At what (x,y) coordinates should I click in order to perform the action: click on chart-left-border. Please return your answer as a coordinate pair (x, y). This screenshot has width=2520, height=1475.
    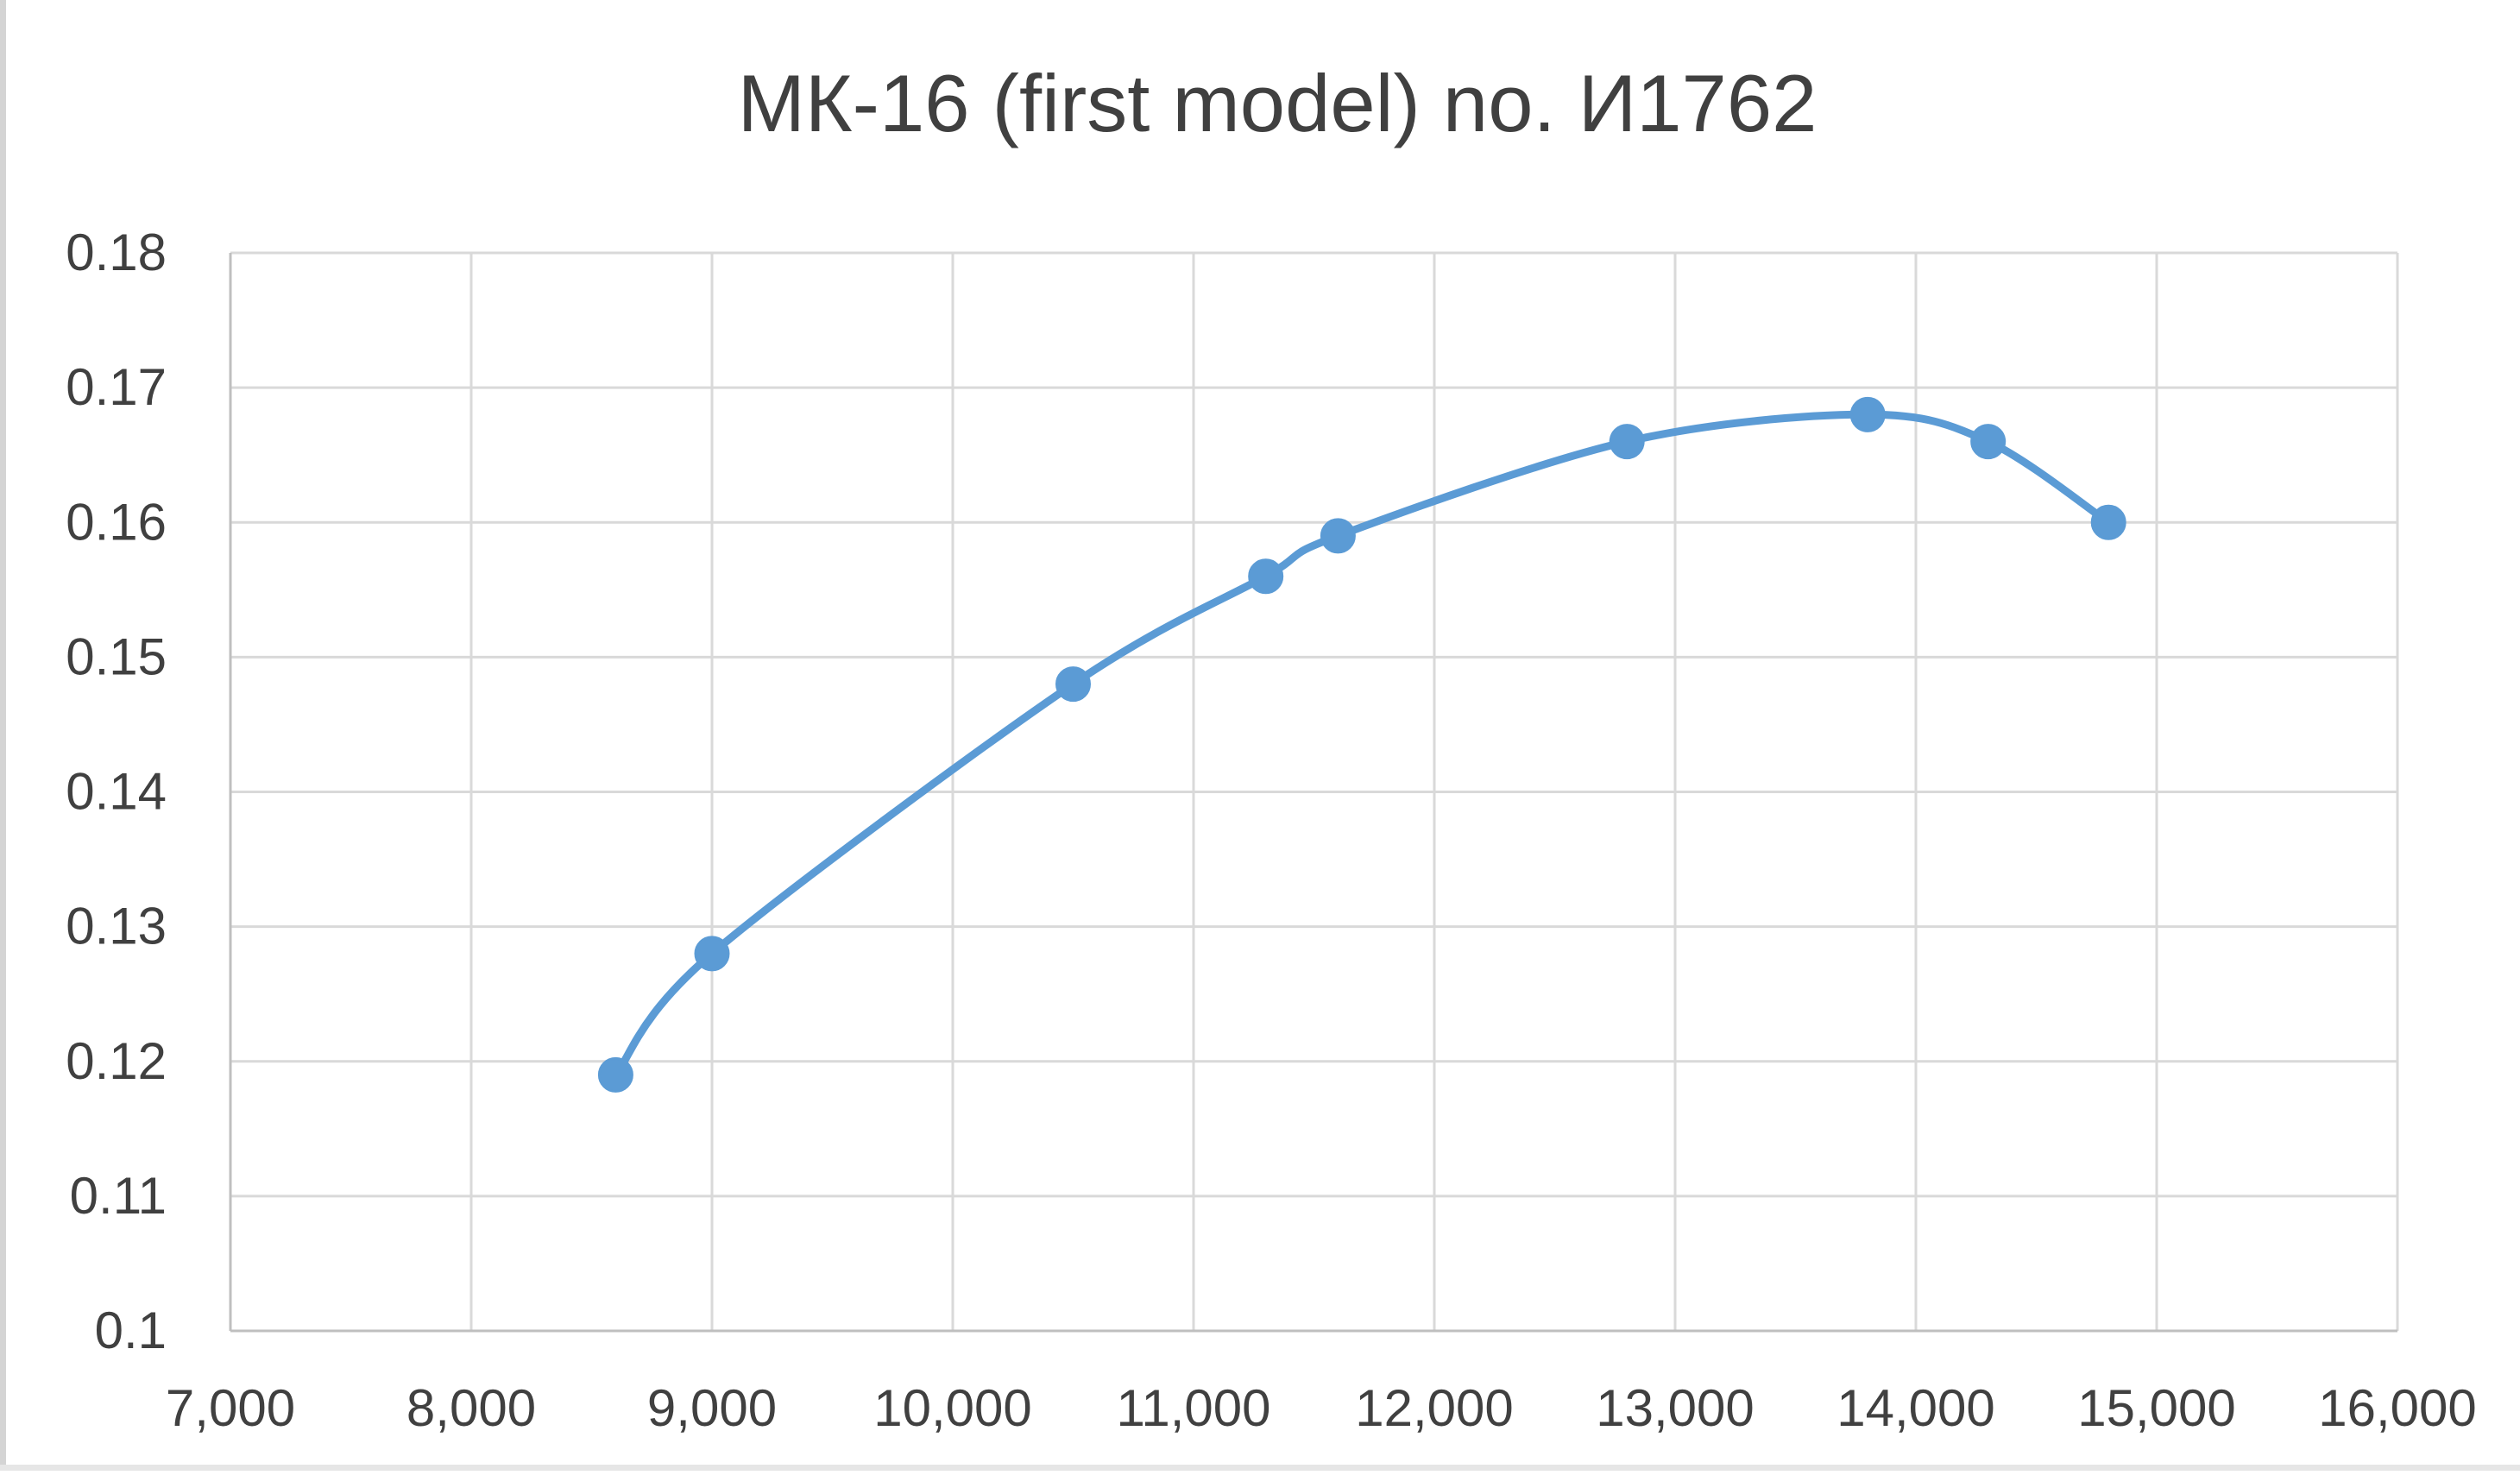
    Looking at the image, I should click on (3, 735).